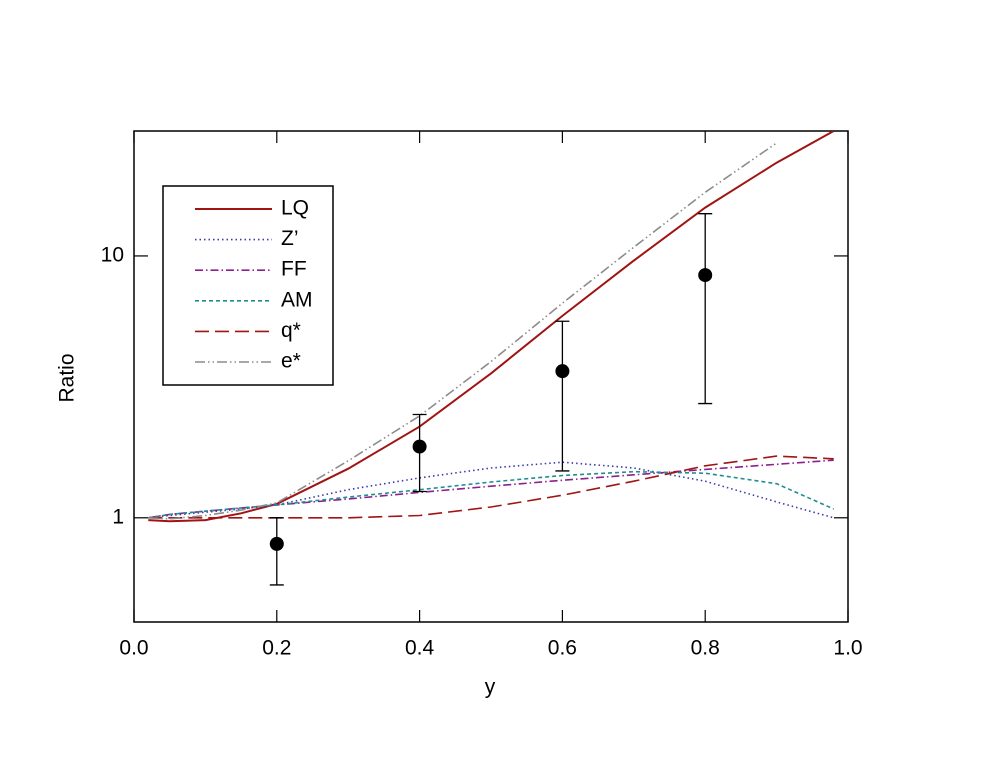 The image size is (981, 757). I want to click on x-tick-label: 0.8, so click(705, 648).